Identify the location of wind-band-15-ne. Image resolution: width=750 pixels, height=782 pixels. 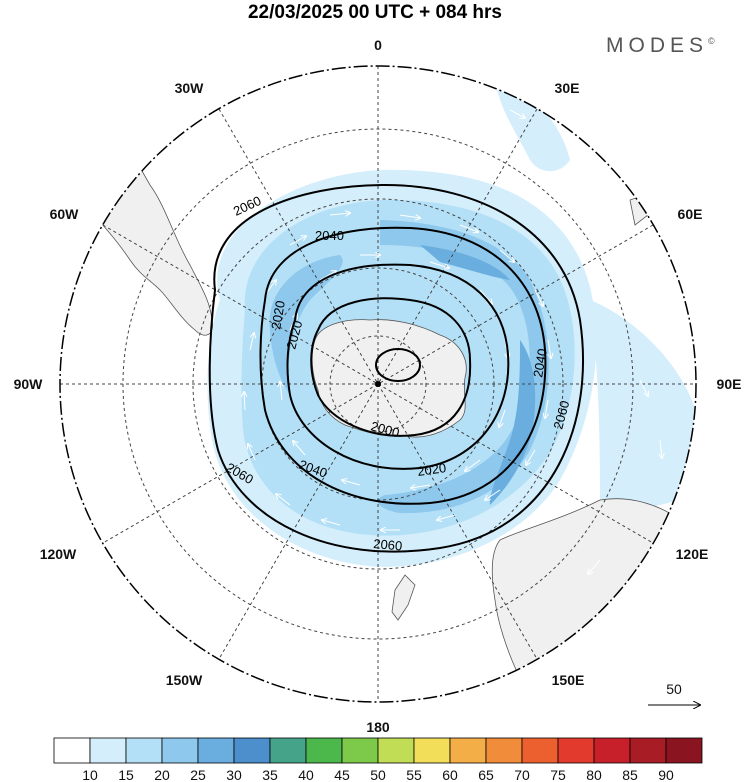
(532, 126).